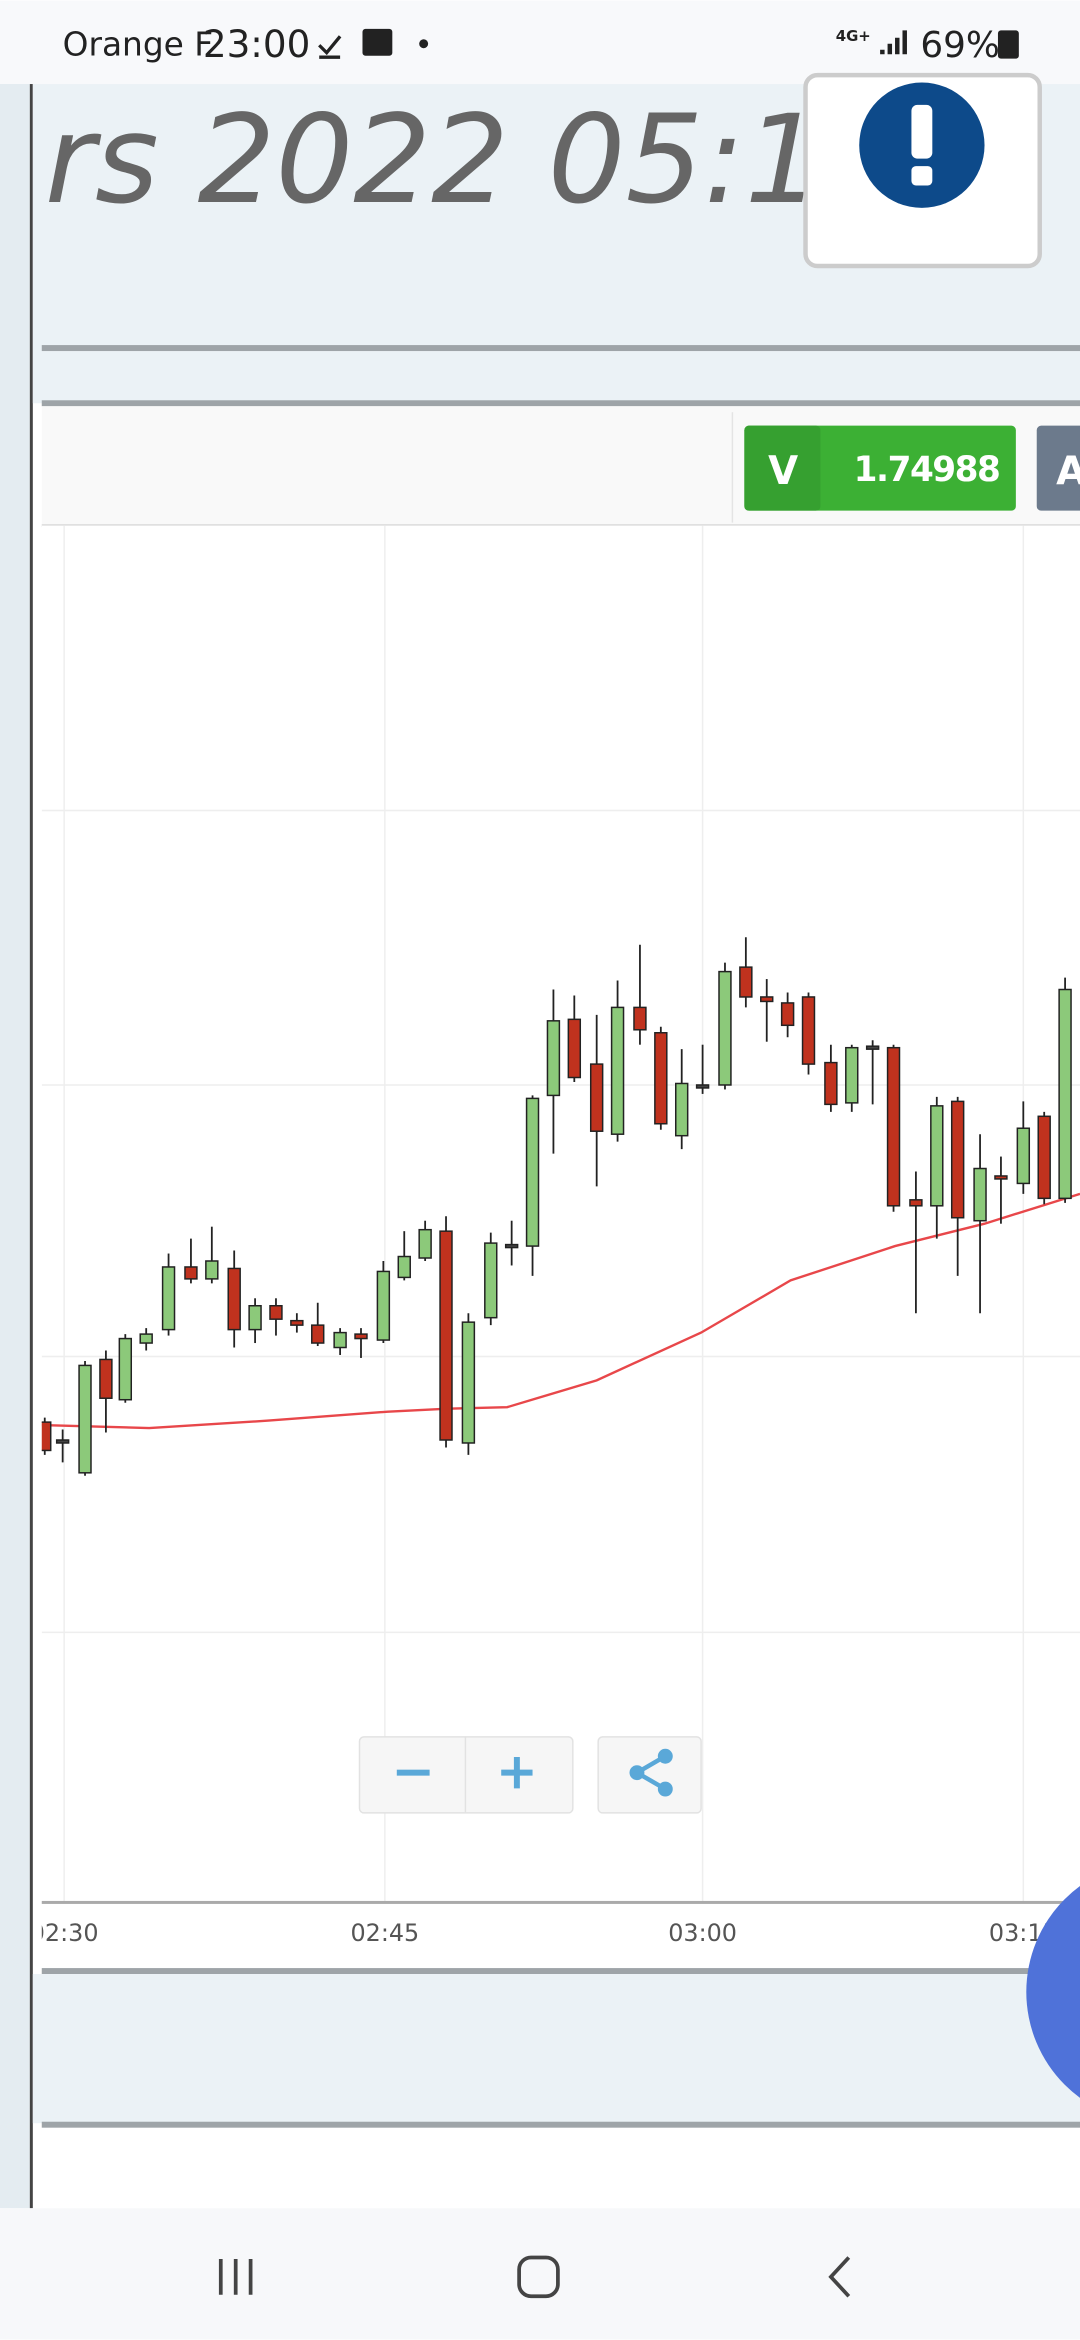  I want to click on datetime: rs 2022 05:14, so click(473, 159).